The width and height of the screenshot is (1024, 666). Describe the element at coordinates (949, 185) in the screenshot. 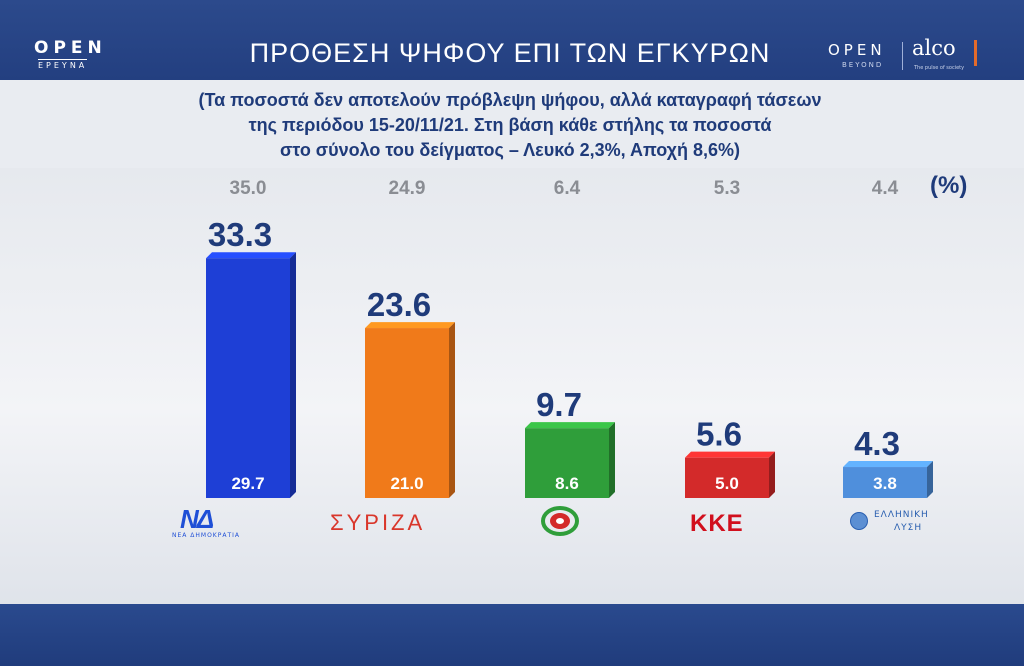

I see `unit-label: (%)` at that location.